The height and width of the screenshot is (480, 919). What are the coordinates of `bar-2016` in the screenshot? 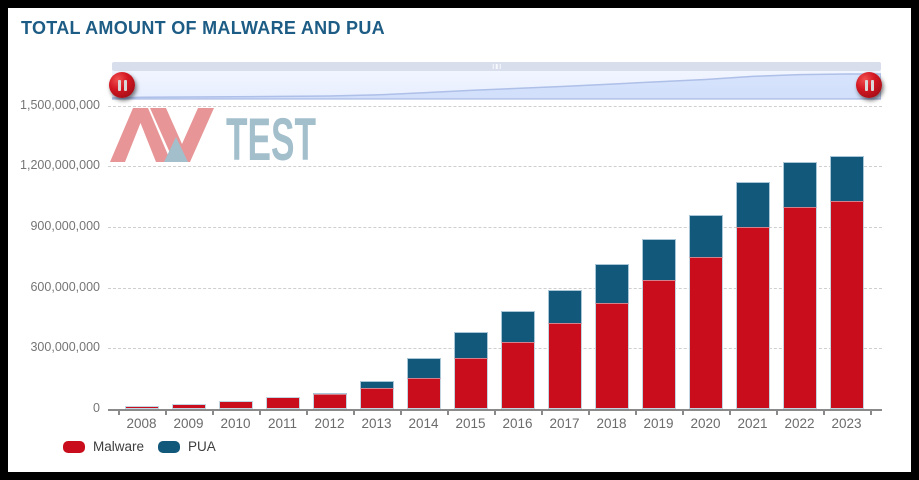 It's located at (517, 359).